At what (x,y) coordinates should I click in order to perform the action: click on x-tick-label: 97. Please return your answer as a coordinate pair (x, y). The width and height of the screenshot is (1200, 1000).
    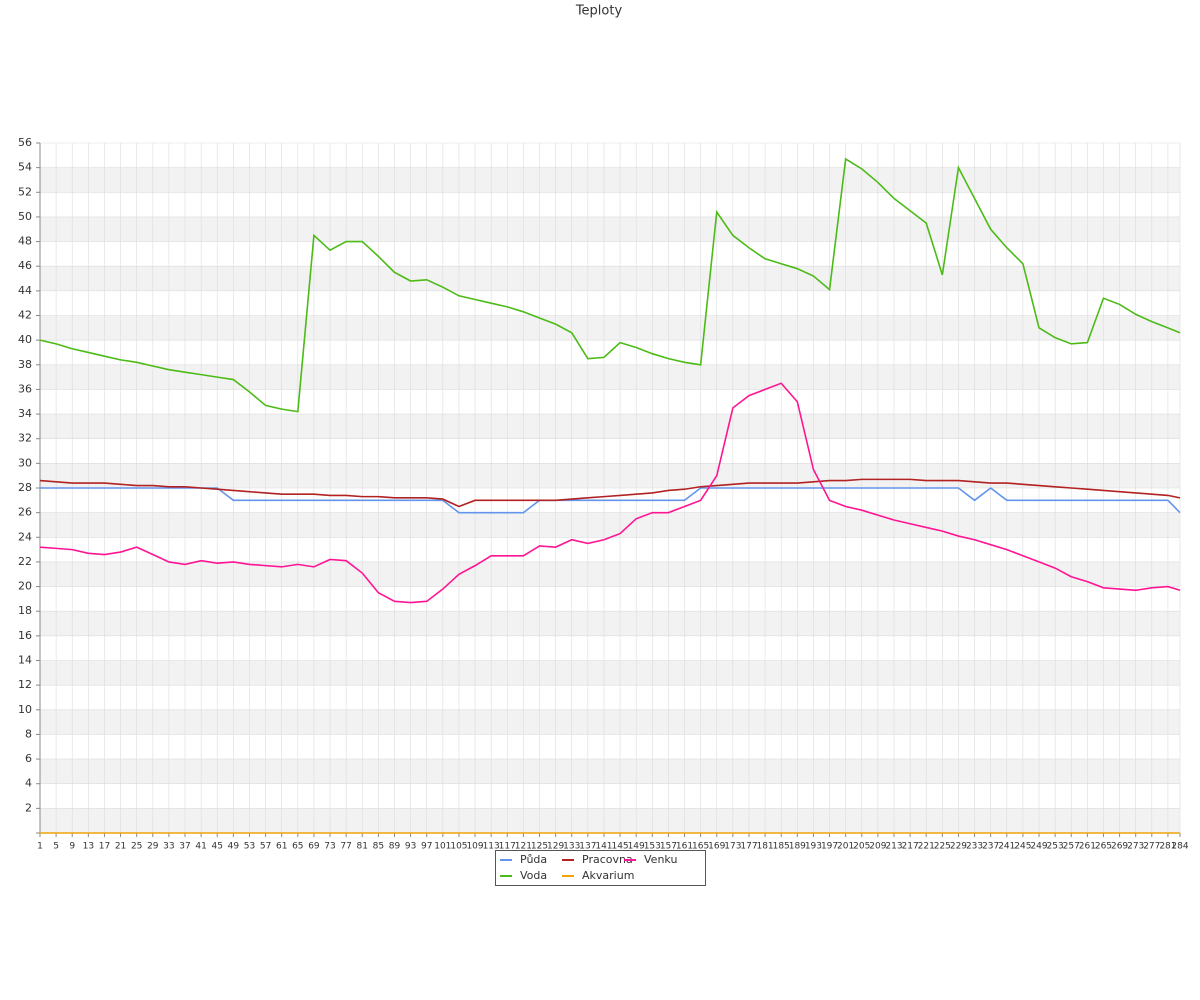
    Looking at the image, I should click on (426, 847).